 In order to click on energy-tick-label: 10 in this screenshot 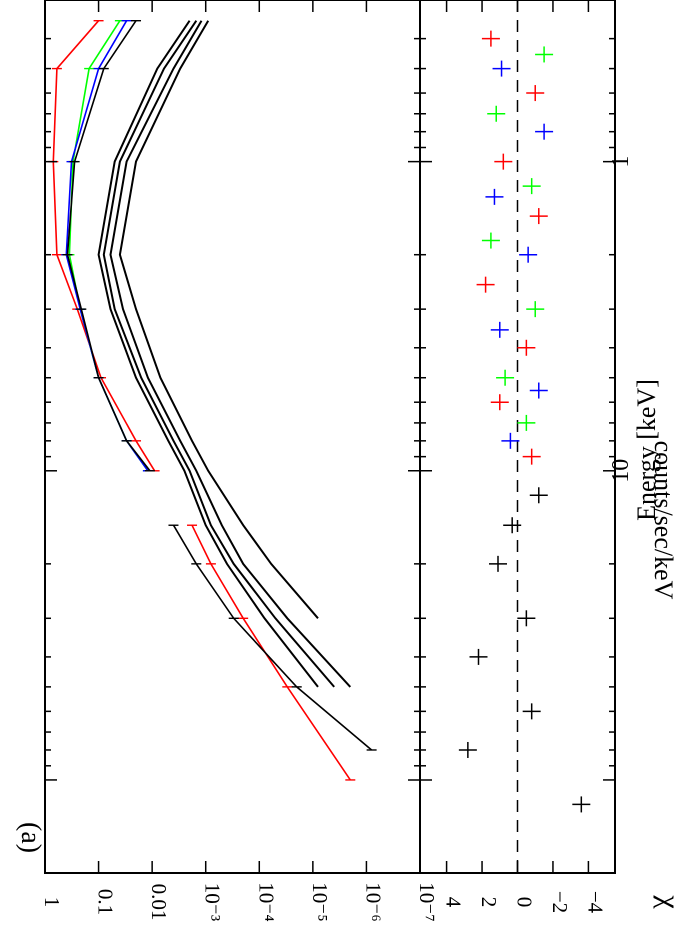, I will do `click(621, 471)`.